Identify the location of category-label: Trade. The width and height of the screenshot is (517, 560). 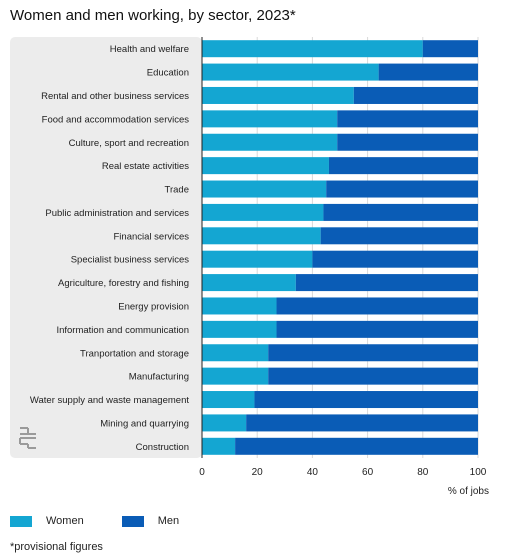
(177, 190).